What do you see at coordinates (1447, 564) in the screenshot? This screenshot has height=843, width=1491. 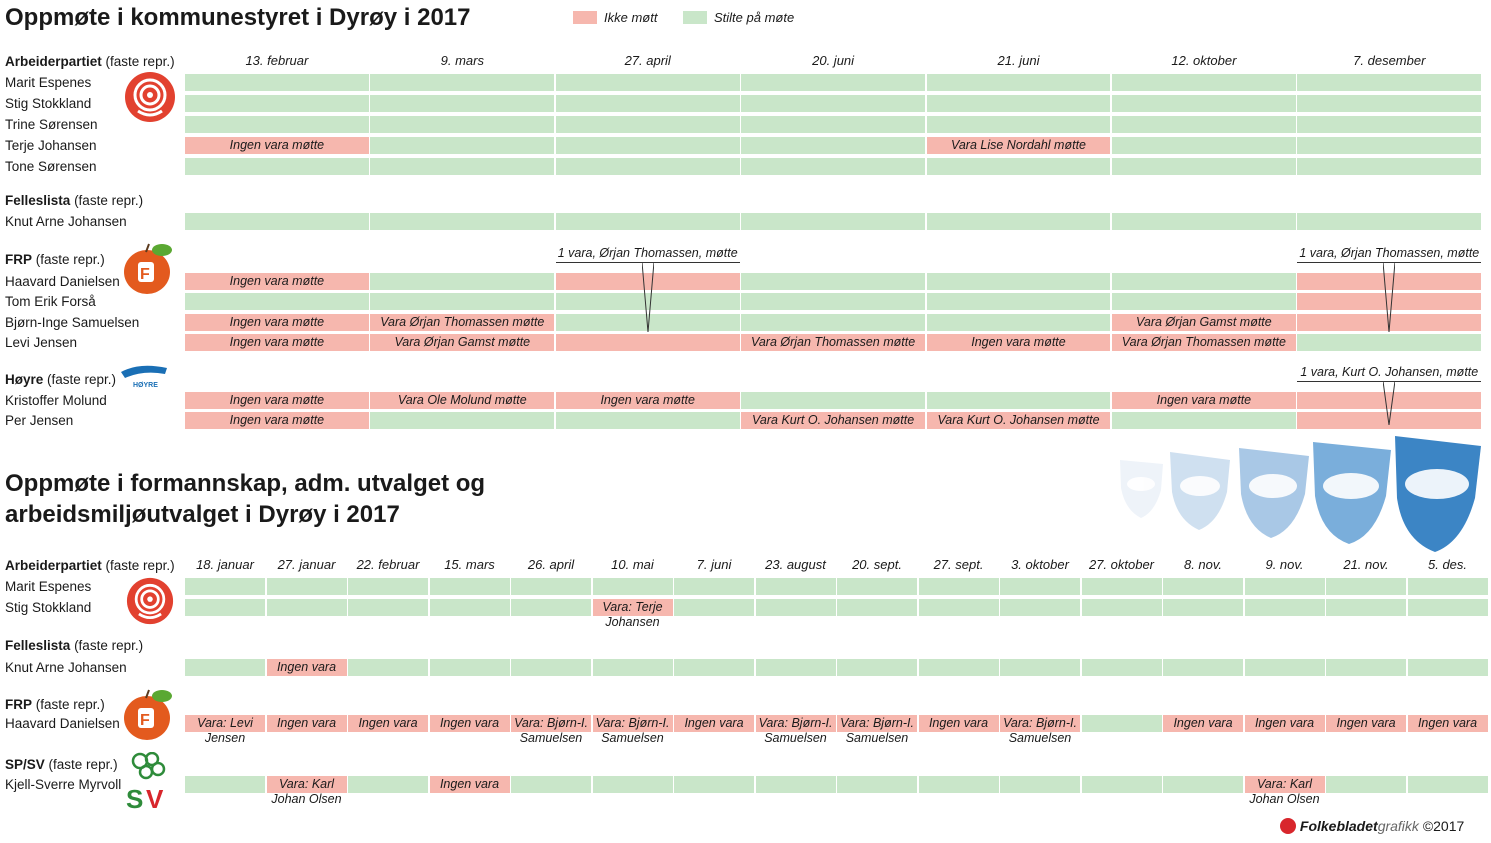 I see `column-header: 5. des.` at bounding box center [1447, 564].